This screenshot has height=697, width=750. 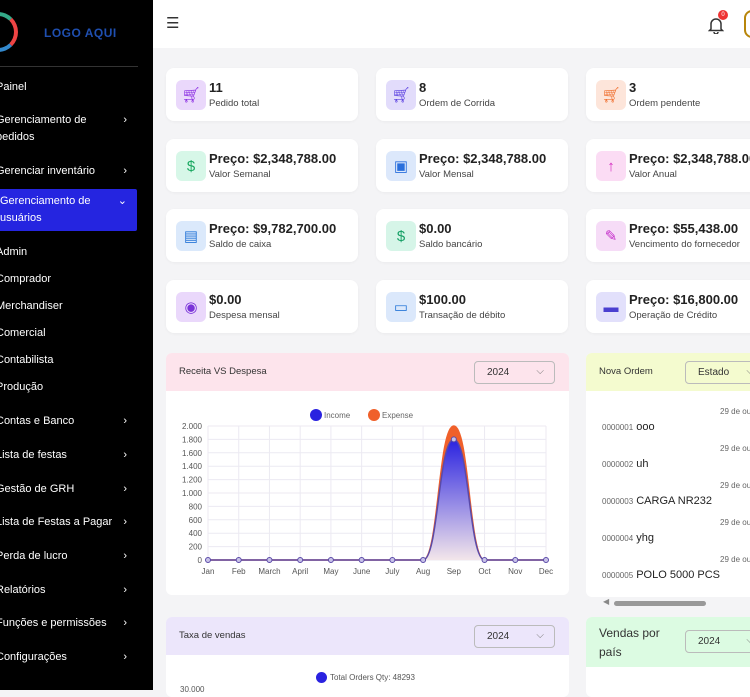 I want to click on sidebar-item: Configurações ›, so click(x=68, y=657).